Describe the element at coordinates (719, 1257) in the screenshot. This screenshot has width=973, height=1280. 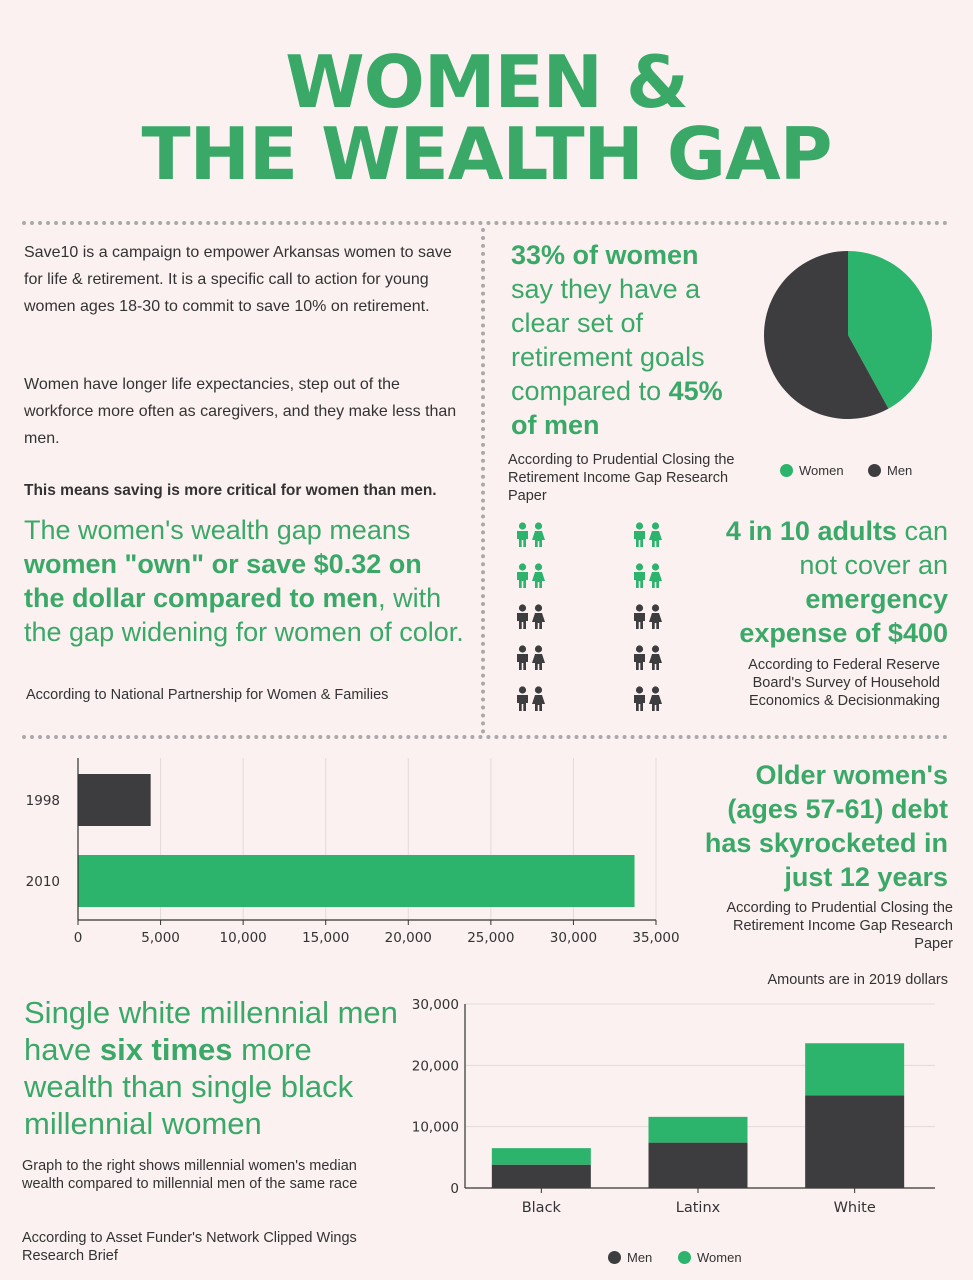
I see `stack-legend-women-label: Women` at that location.